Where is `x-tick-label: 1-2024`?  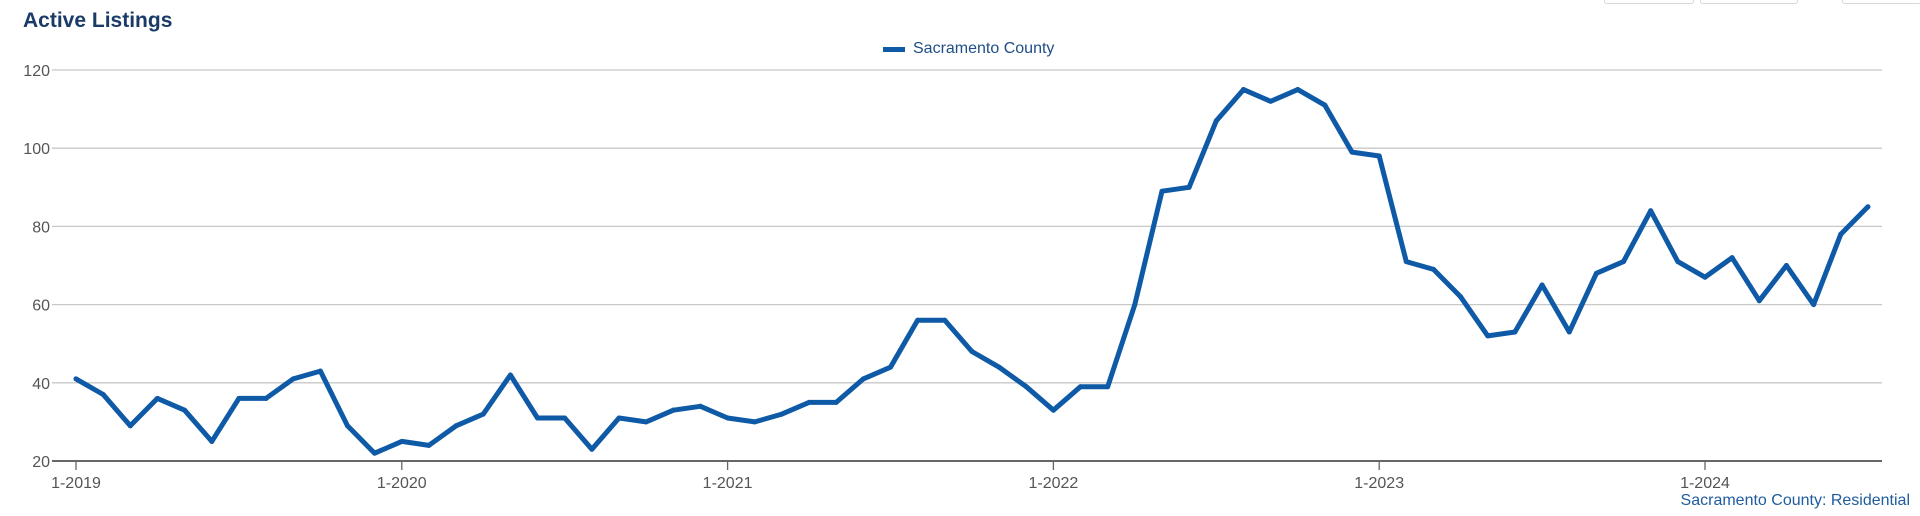
x-tick-label: 1-2024 is located at coordinates (1705, 483).